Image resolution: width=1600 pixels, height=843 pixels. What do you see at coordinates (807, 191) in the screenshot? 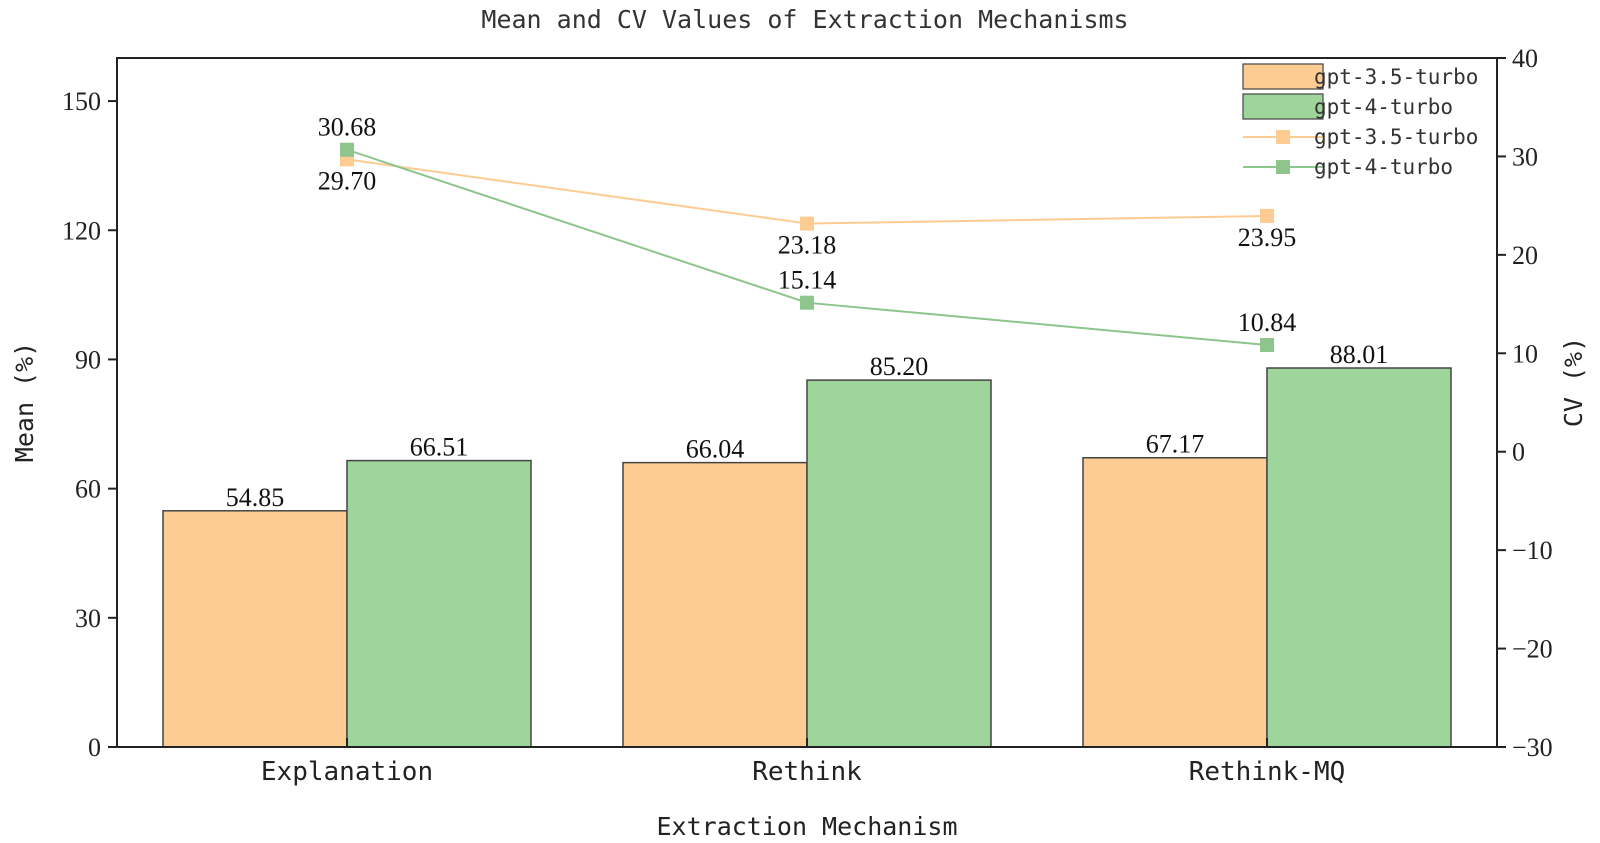
I see `line-gpt-3.5-turbo` at bounding box center [807, 191].